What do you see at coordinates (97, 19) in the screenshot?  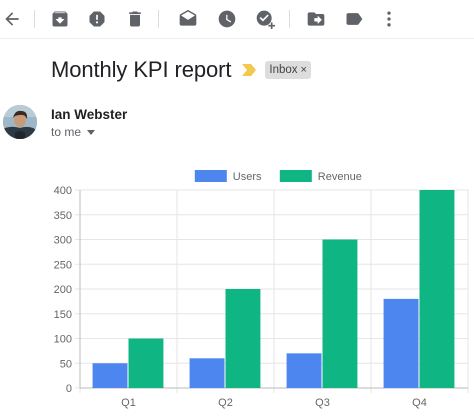 I see `report-spam-icon` at bounding box center [97, 19].